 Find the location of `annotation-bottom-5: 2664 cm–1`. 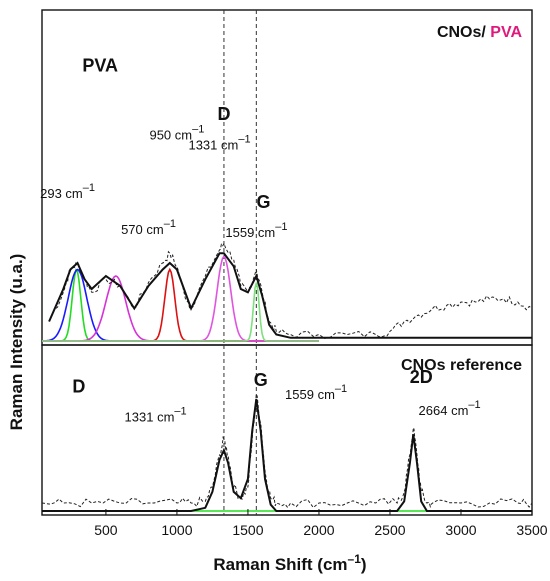

annotation-bottom-5: 2664 cm–1 is located at coordinates (450, 408).